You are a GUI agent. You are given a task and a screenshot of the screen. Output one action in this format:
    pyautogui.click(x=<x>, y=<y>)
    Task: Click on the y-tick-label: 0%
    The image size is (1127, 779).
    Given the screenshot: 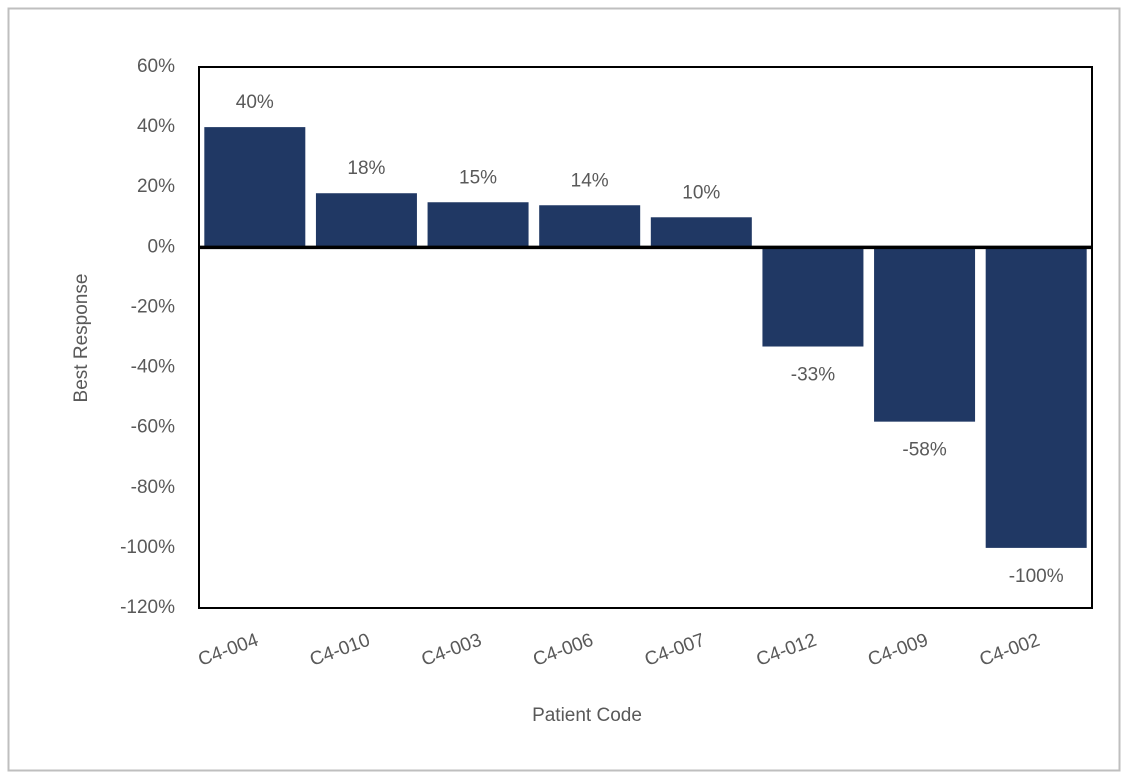 What is the action you would take?
    pyautogui.click(x=162, y=246)
    